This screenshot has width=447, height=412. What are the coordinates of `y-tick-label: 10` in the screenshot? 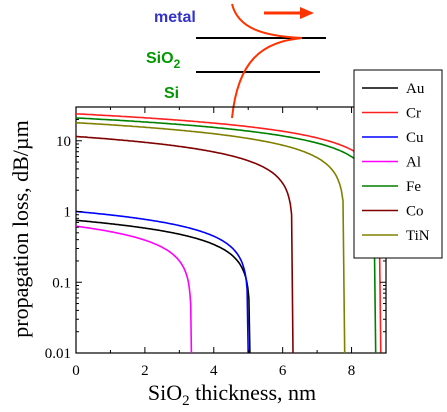 It's located at (63, 142).